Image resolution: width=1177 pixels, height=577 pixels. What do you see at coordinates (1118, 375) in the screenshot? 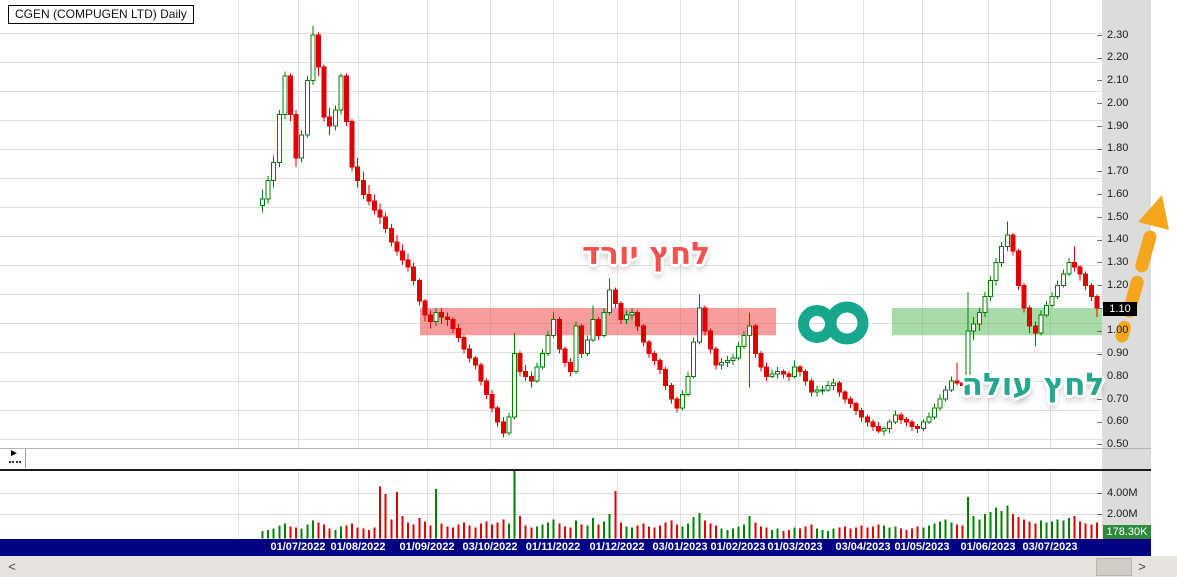
I see `price-axis-label: 0.80` at bounding box center [1118, 375].